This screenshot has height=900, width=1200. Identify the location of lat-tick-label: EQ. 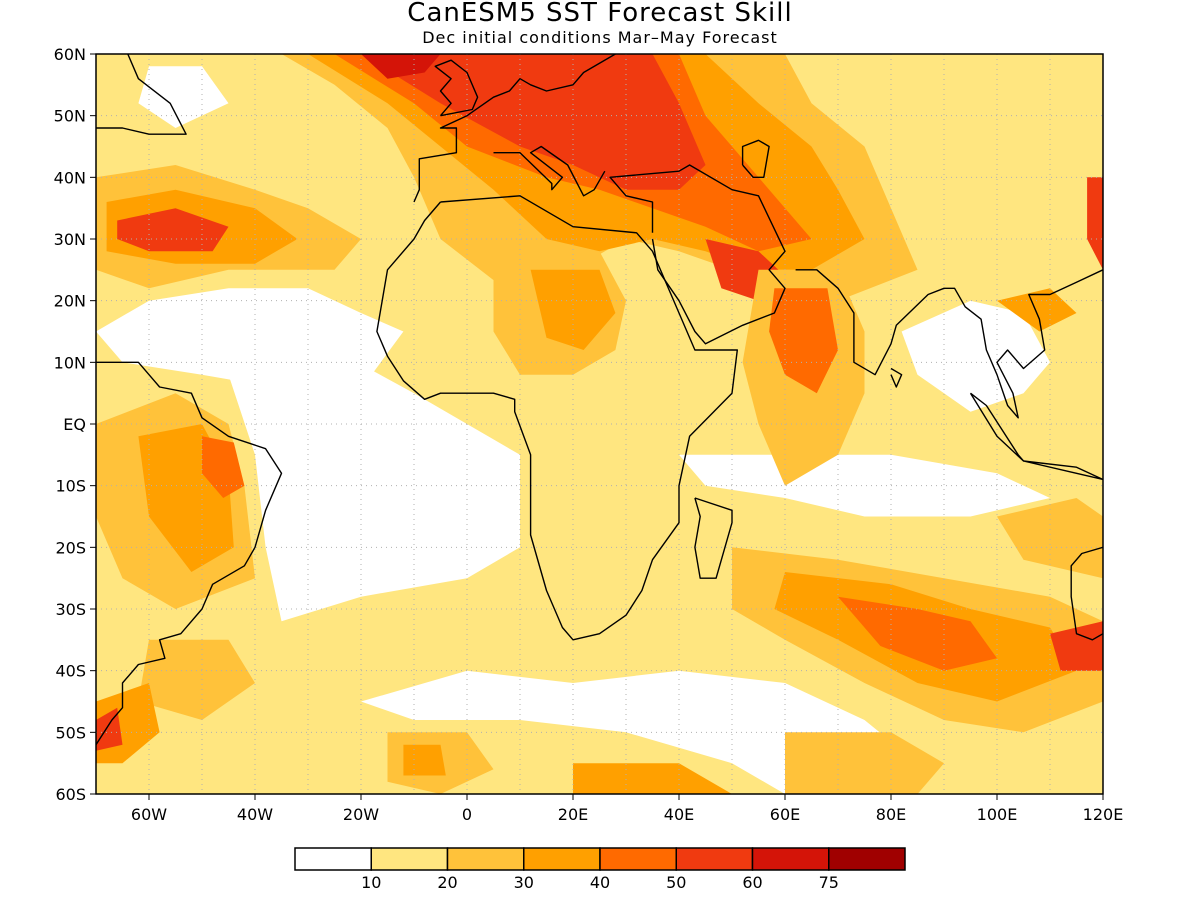
(74, 424).